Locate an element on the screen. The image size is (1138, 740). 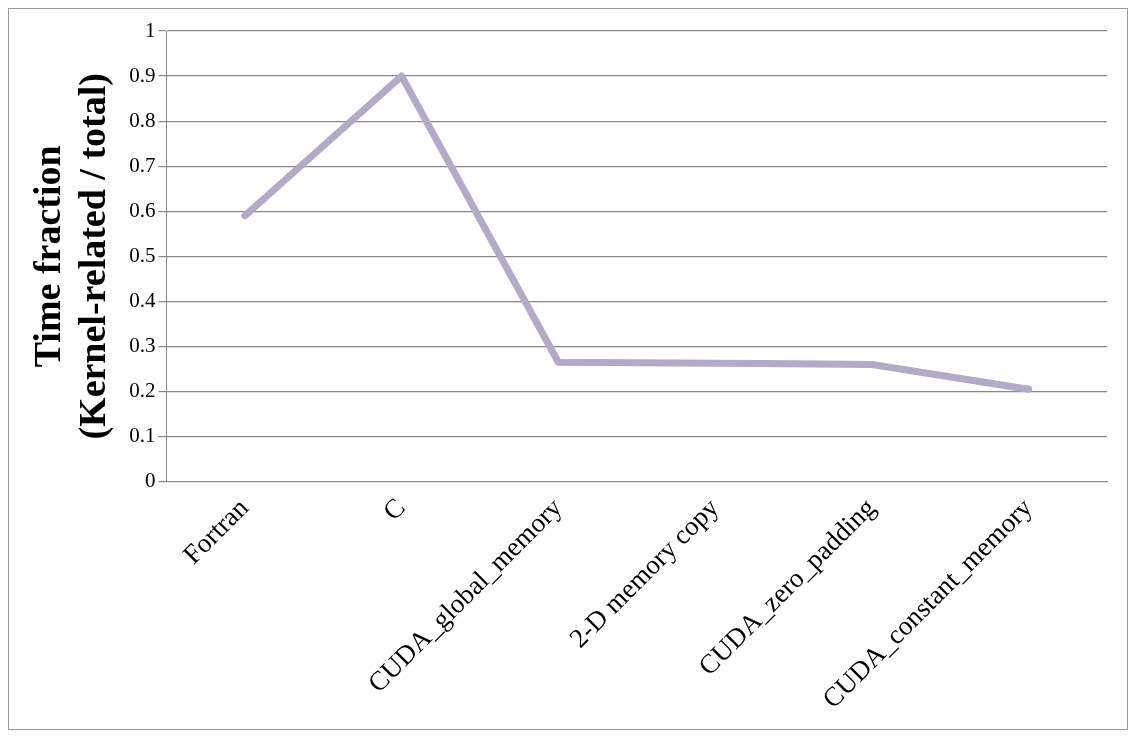
y-tick-label: 0.9 is located at coordinates (142, 74).